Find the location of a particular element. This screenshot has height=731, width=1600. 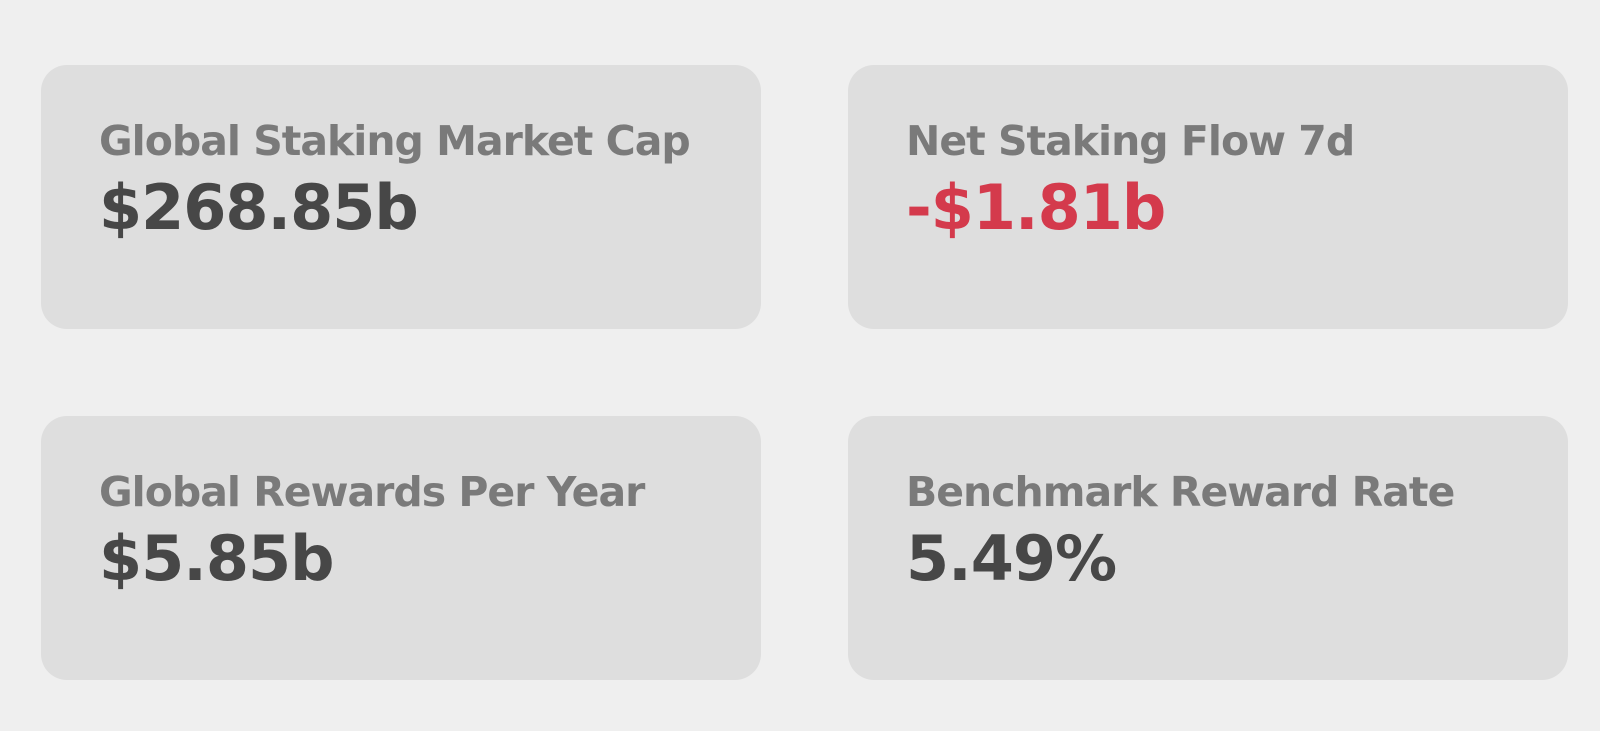

stat-value: $5.85b is located at coordinates (217, 558).